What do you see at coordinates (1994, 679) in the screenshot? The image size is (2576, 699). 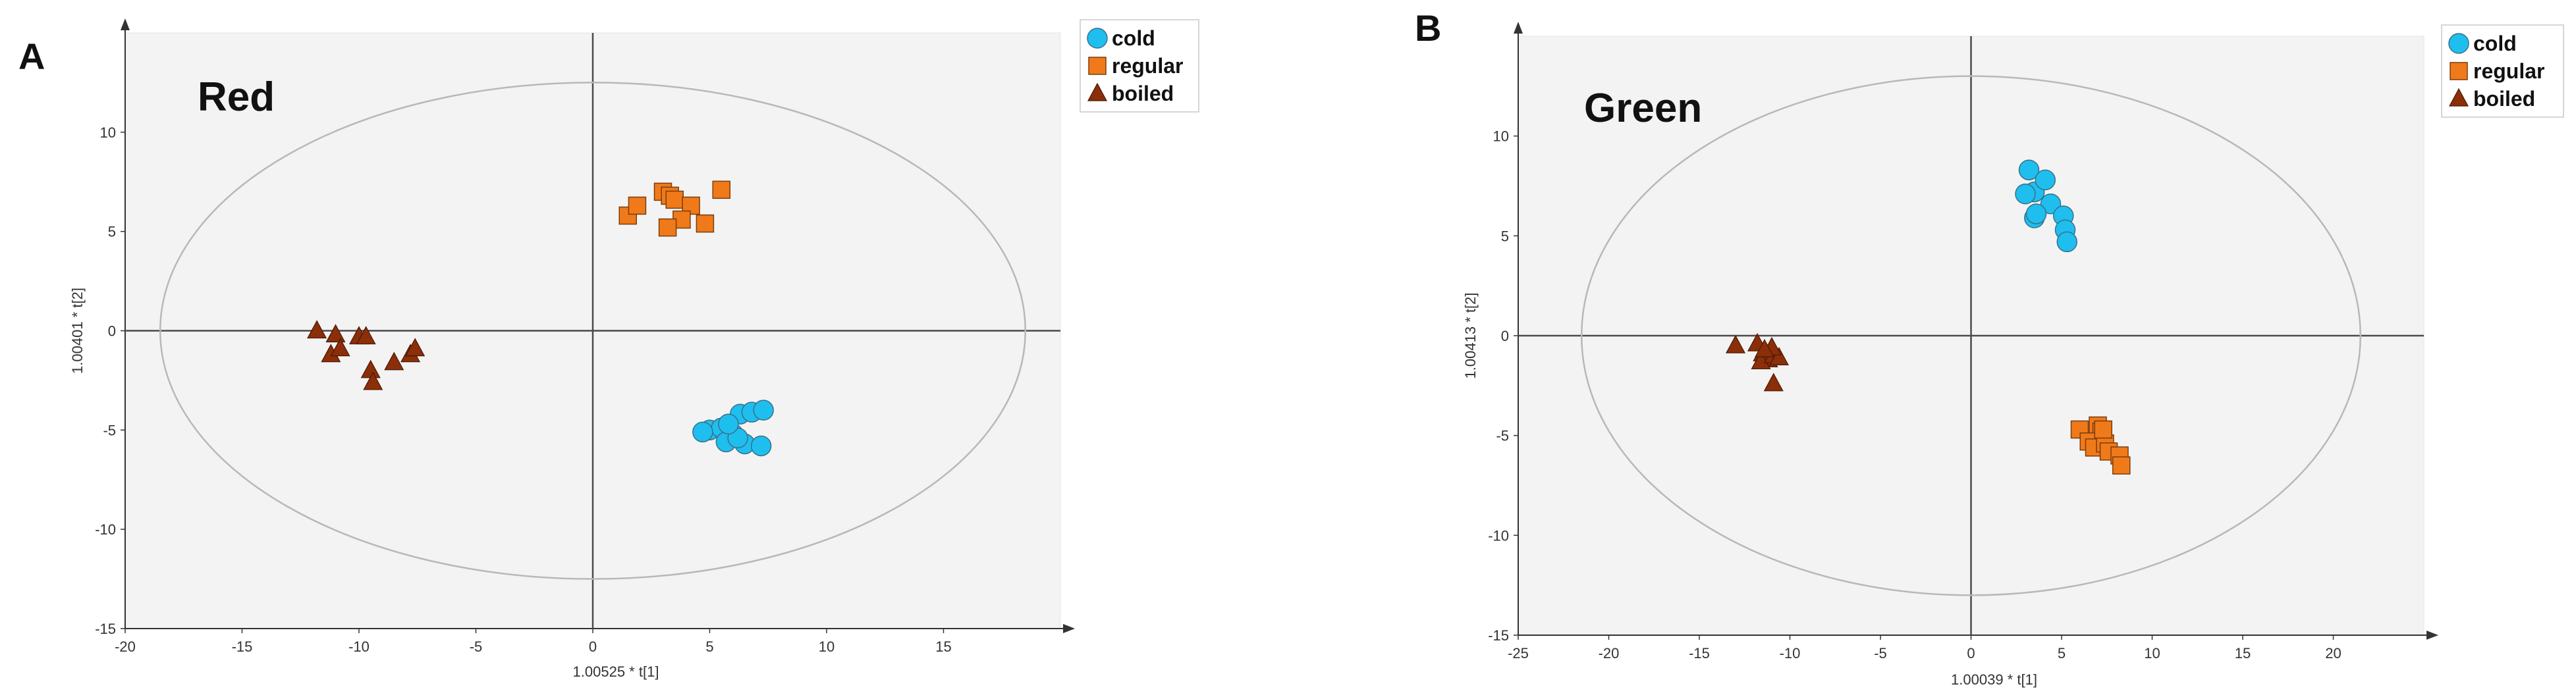 I see `x-axis-label: 1.00039 * t[1]` at bounding box center [1994, 679].